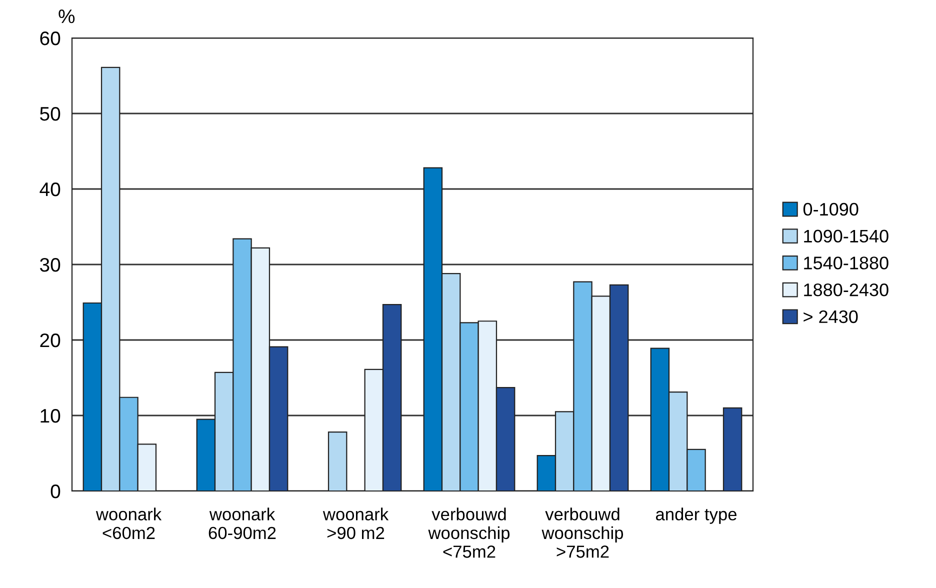 The width and height of the screenshot is (936, 588). Describe the element at coordinates (50, 189) in the screenshot. I see `y-tick-label: 40` at that location.